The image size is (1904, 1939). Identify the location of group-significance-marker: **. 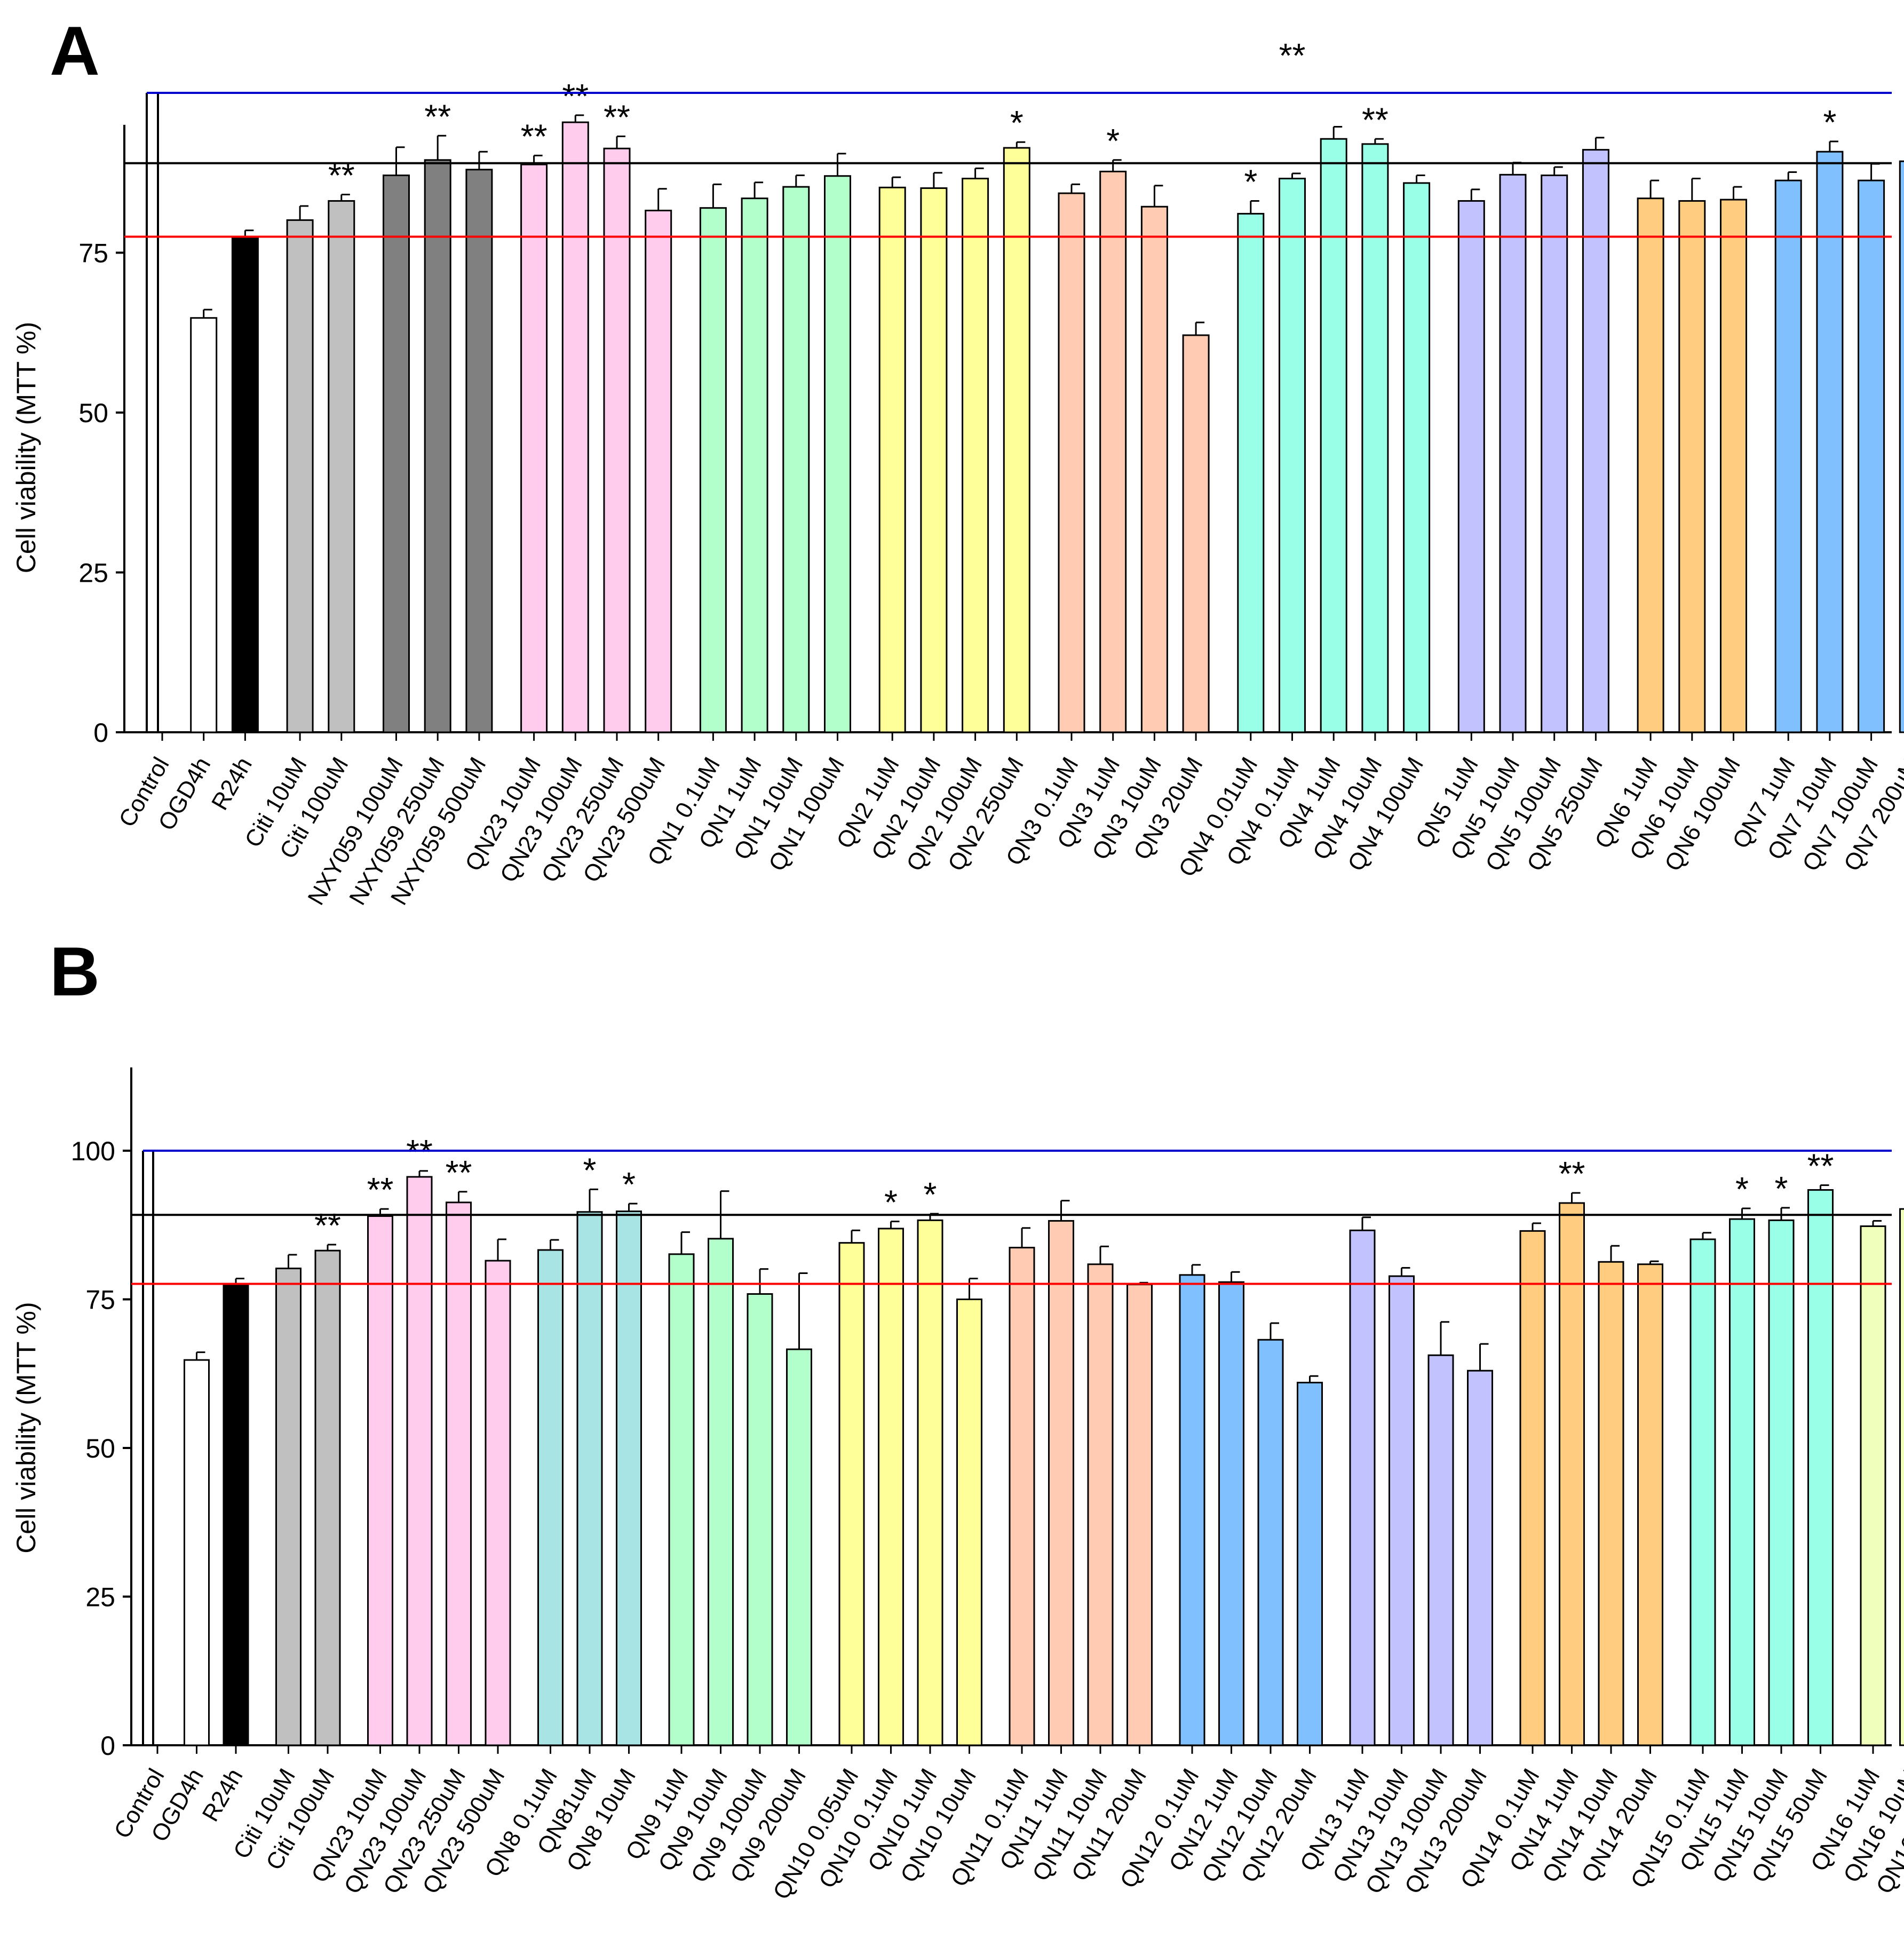
(1292, 55).